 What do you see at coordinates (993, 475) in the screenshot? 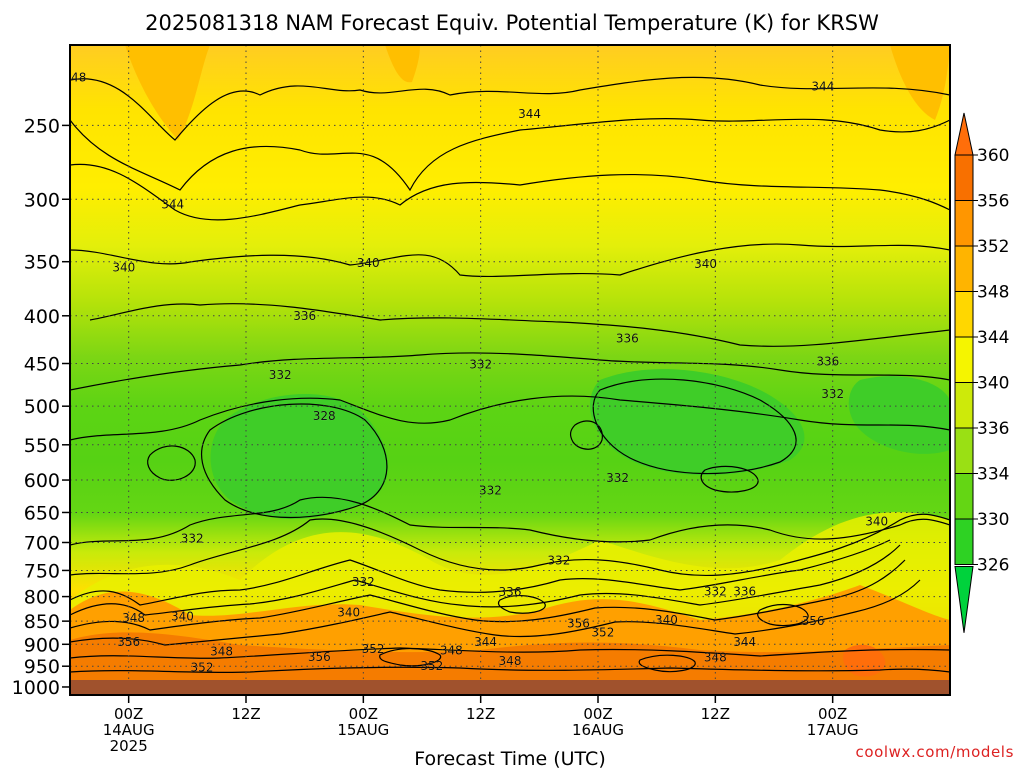
I see `colorbar-tick-label: 334` at bounding box center [993, 475].